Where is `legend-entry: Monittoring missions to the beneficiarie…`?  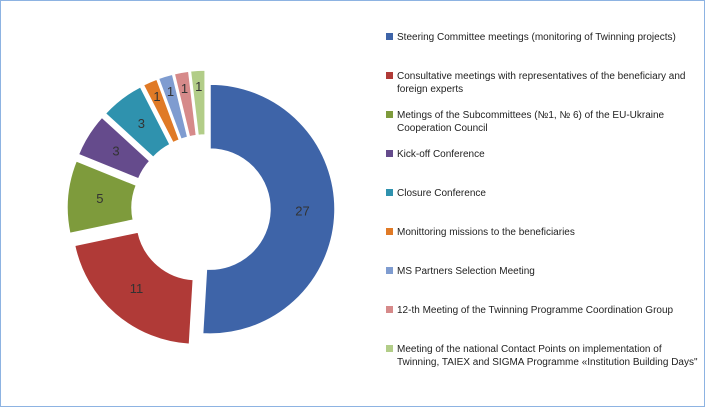 legend-entry: Monittoring missions to the beneficiarie… is located at coordinates (544, 232).